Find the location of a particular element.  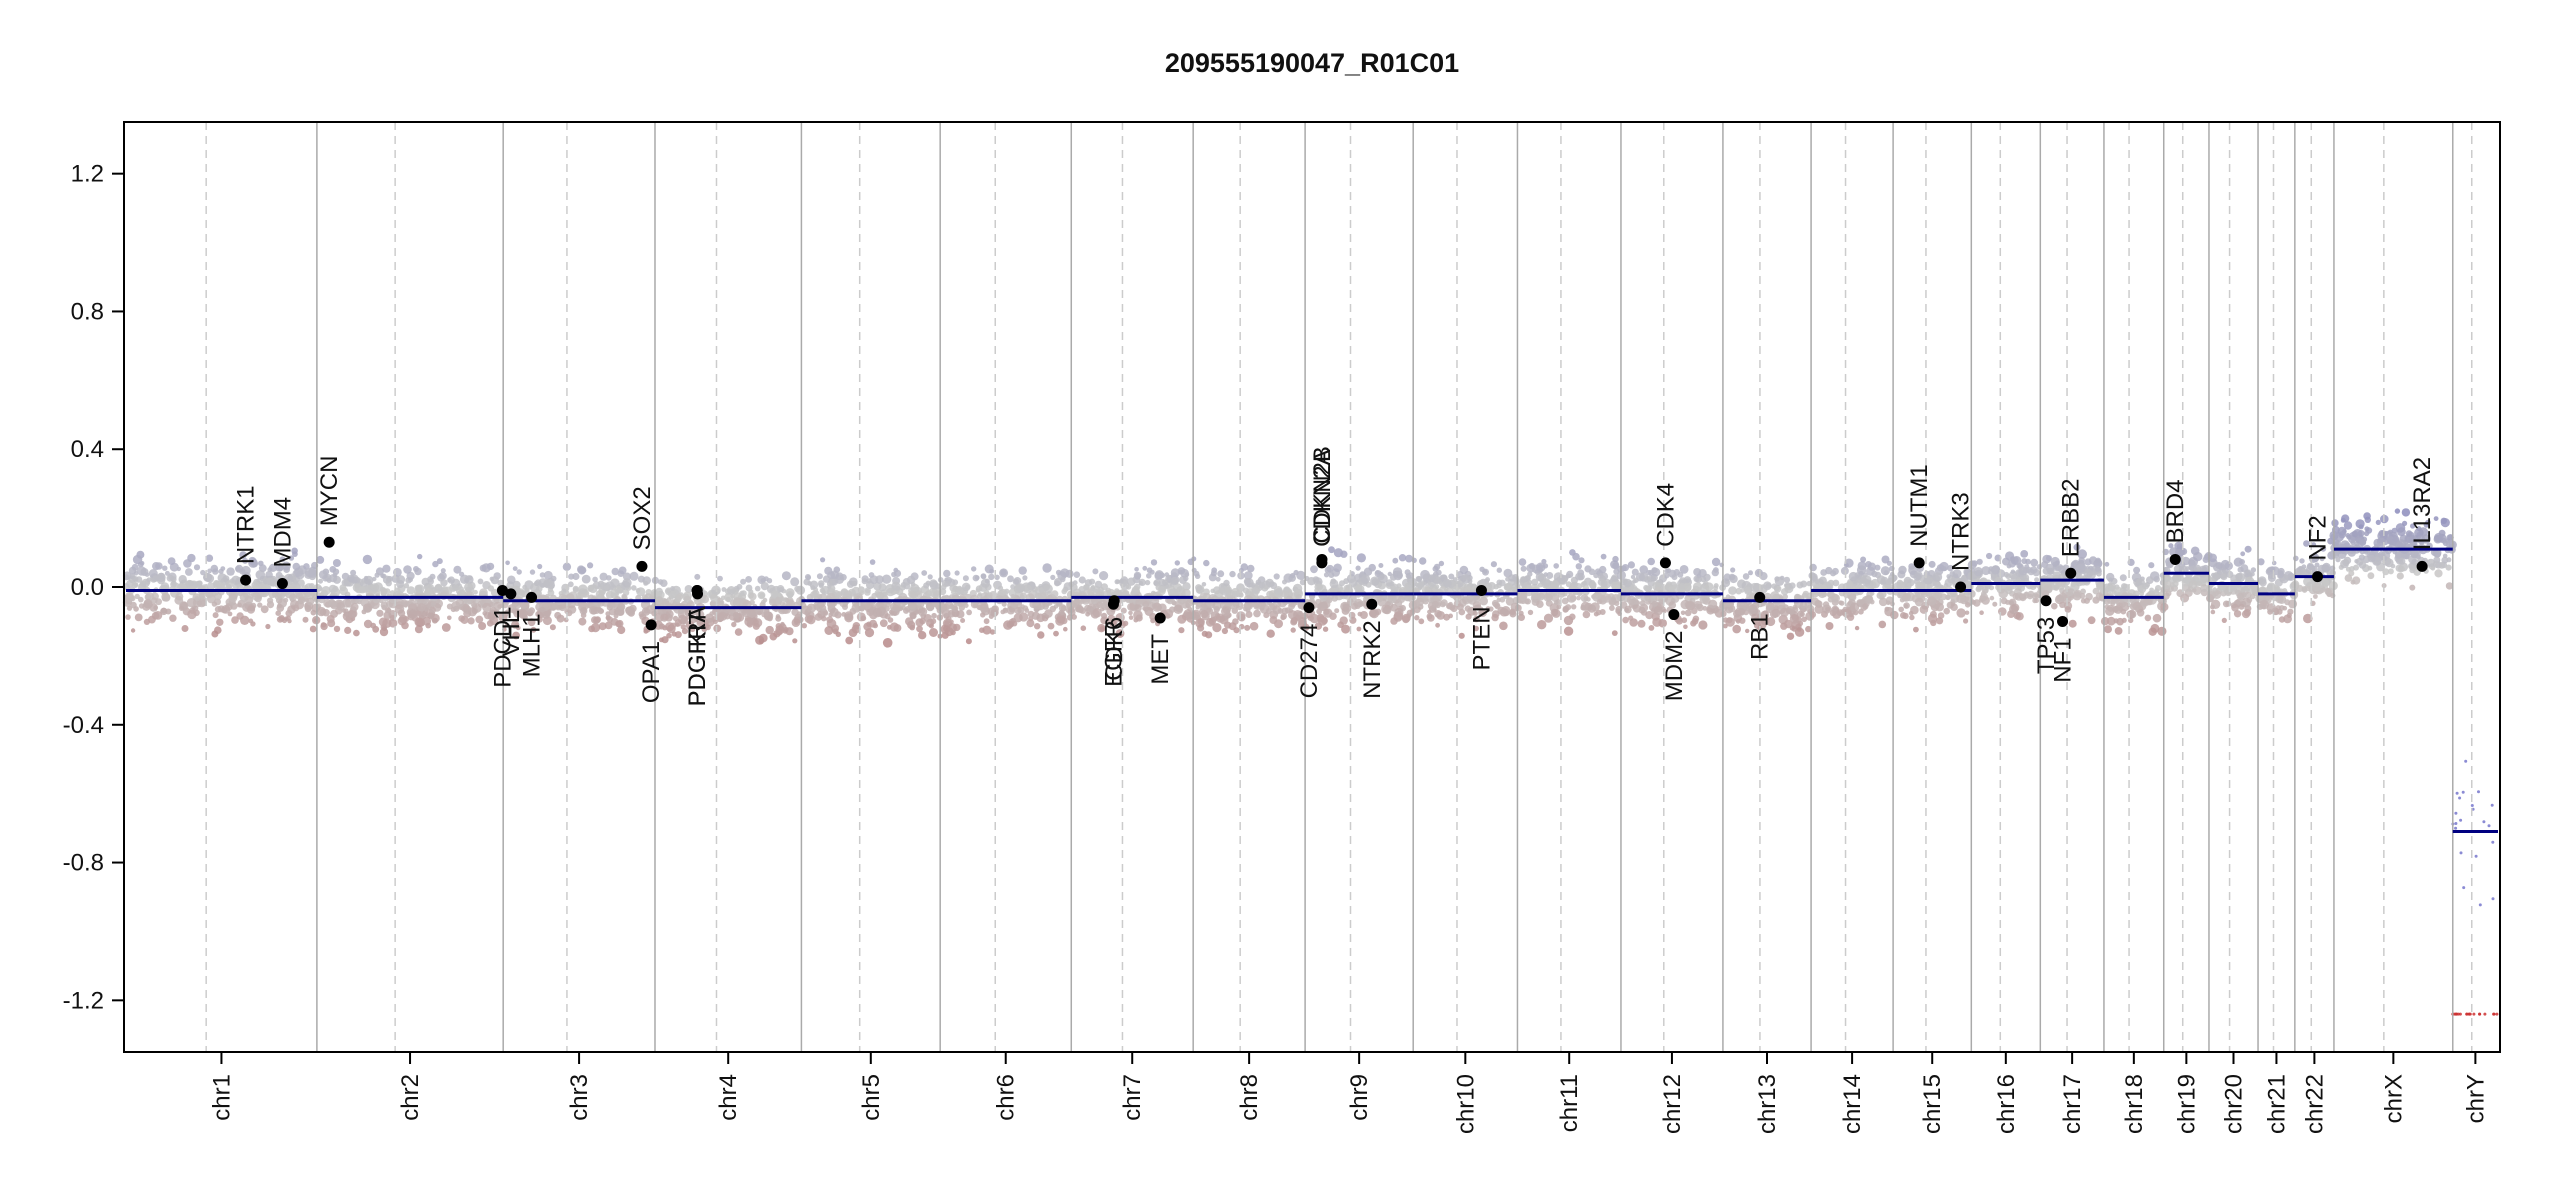

gene-label: SOX2 is located at coordinates (642, 518).